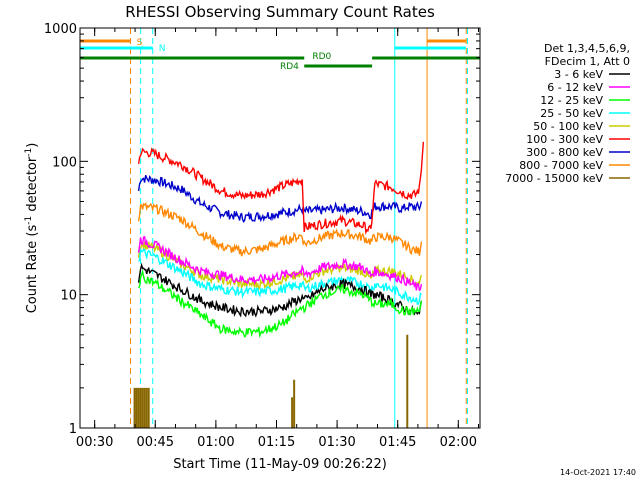 Image resolution: width=640 pixels, height=480 pixels. What do you see at coordinates (564, 152) in the screenshot?
I see `legend-label-6: 300 - 800 keV` at bounding box center [564, 152].